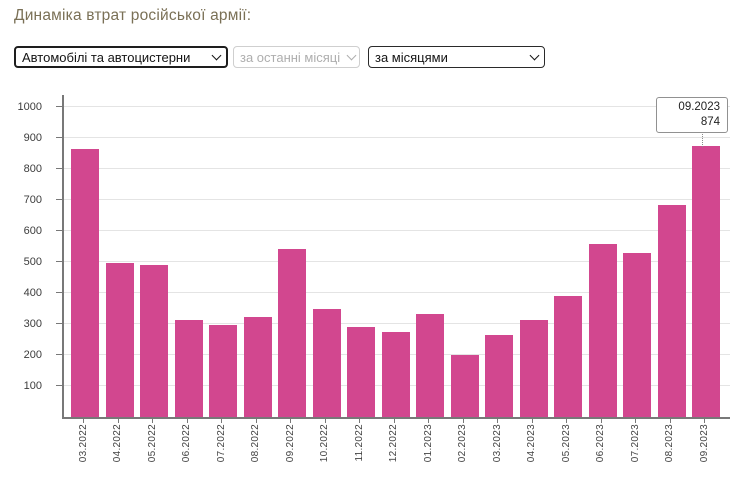  I want to click on x-tick-label: 02.2023, so click(462, 443).